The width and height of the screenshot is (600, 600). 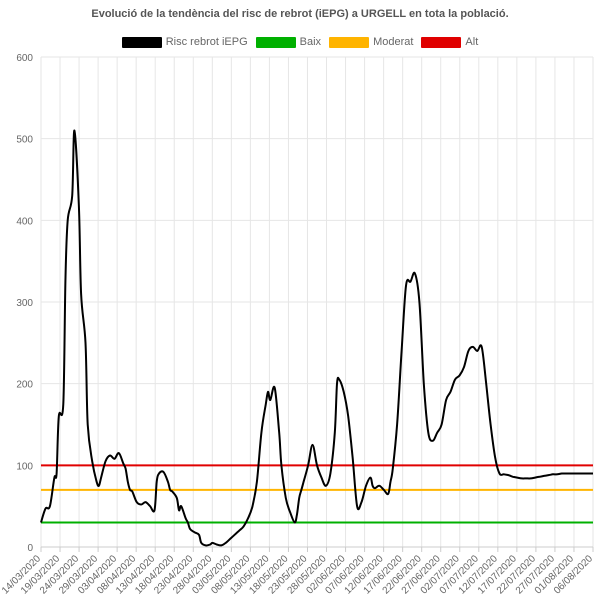 I want to click on legend-label-baix: Baix, so click(x=310, y=42).